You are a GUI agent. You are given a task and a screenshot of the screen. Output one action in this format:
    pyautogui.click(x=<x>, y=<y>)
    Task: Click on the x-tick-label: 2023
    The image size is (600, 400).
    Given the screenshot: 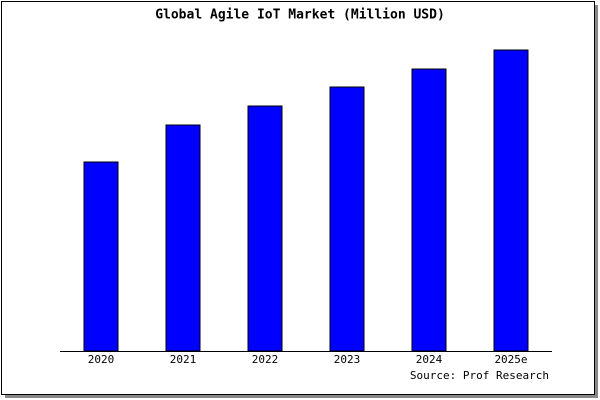 What is the action you would take?
    pyautogui.click(x=347, y=359)
    